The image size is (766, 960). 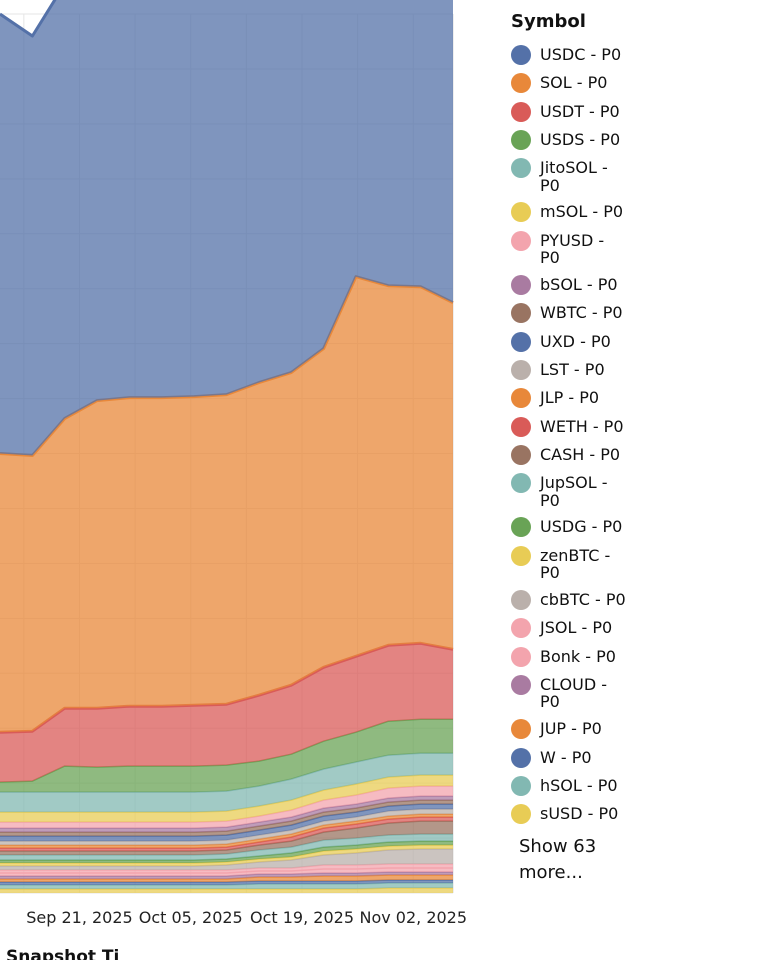 What do you see at coordinates (636, 176) in the screenshot?
I see `legend-item: JitoSOL - P0` at bounding box center [636, 176].